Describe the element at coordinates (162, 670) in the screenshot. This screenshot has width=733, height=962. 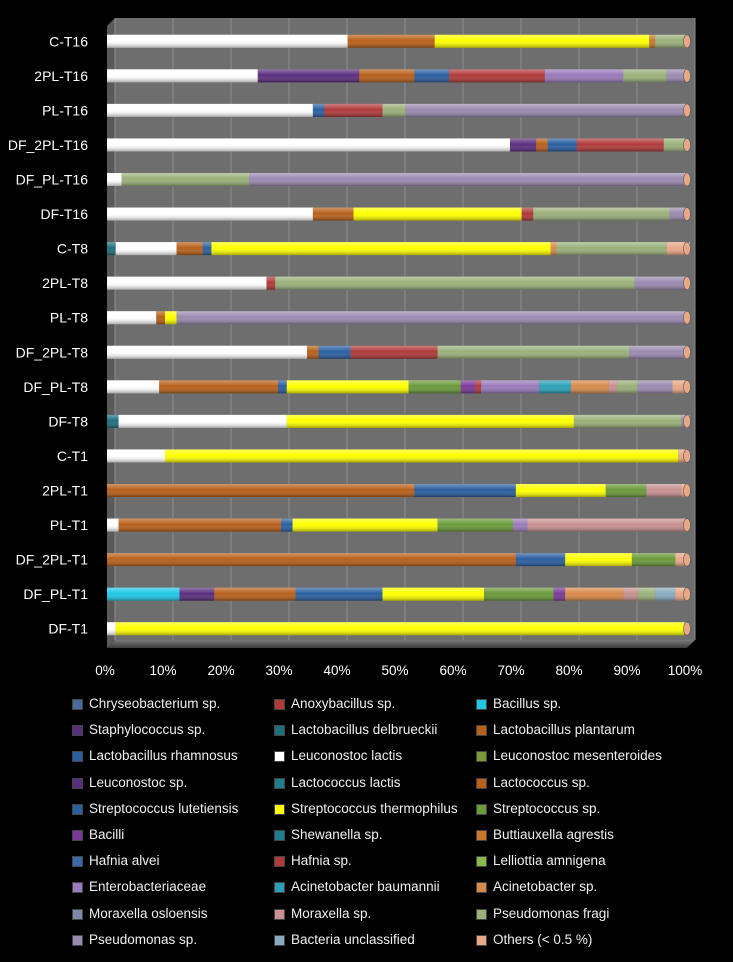
I see `x-tick-label: 10%` at that location.